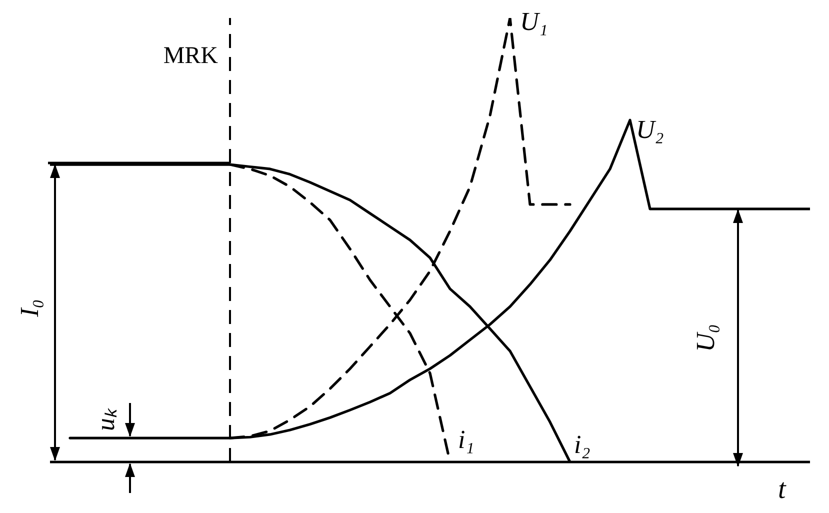  Describe the element at coordinates (705, 338) in the screenshot. I see `annotation: U₀` at that location.